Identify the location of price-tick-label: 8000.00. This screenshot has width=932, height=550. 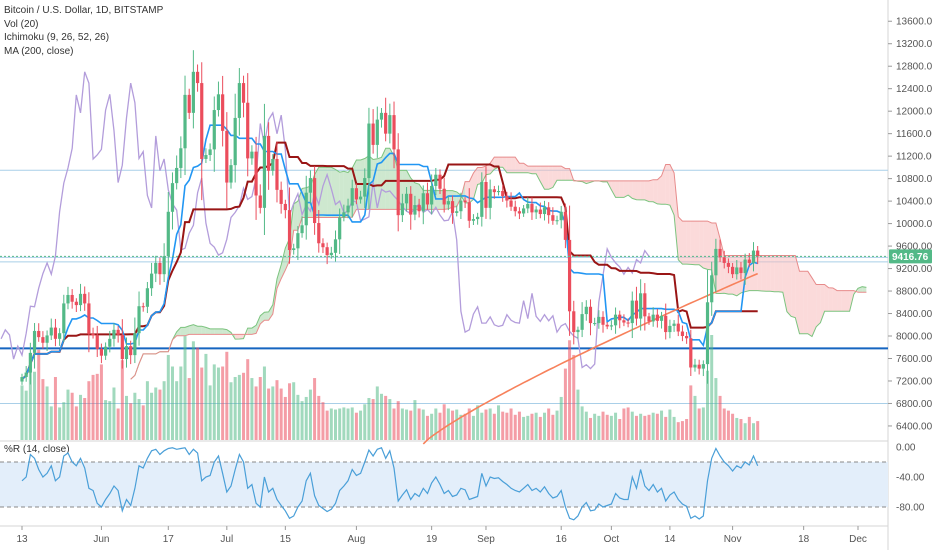
(914, 337).